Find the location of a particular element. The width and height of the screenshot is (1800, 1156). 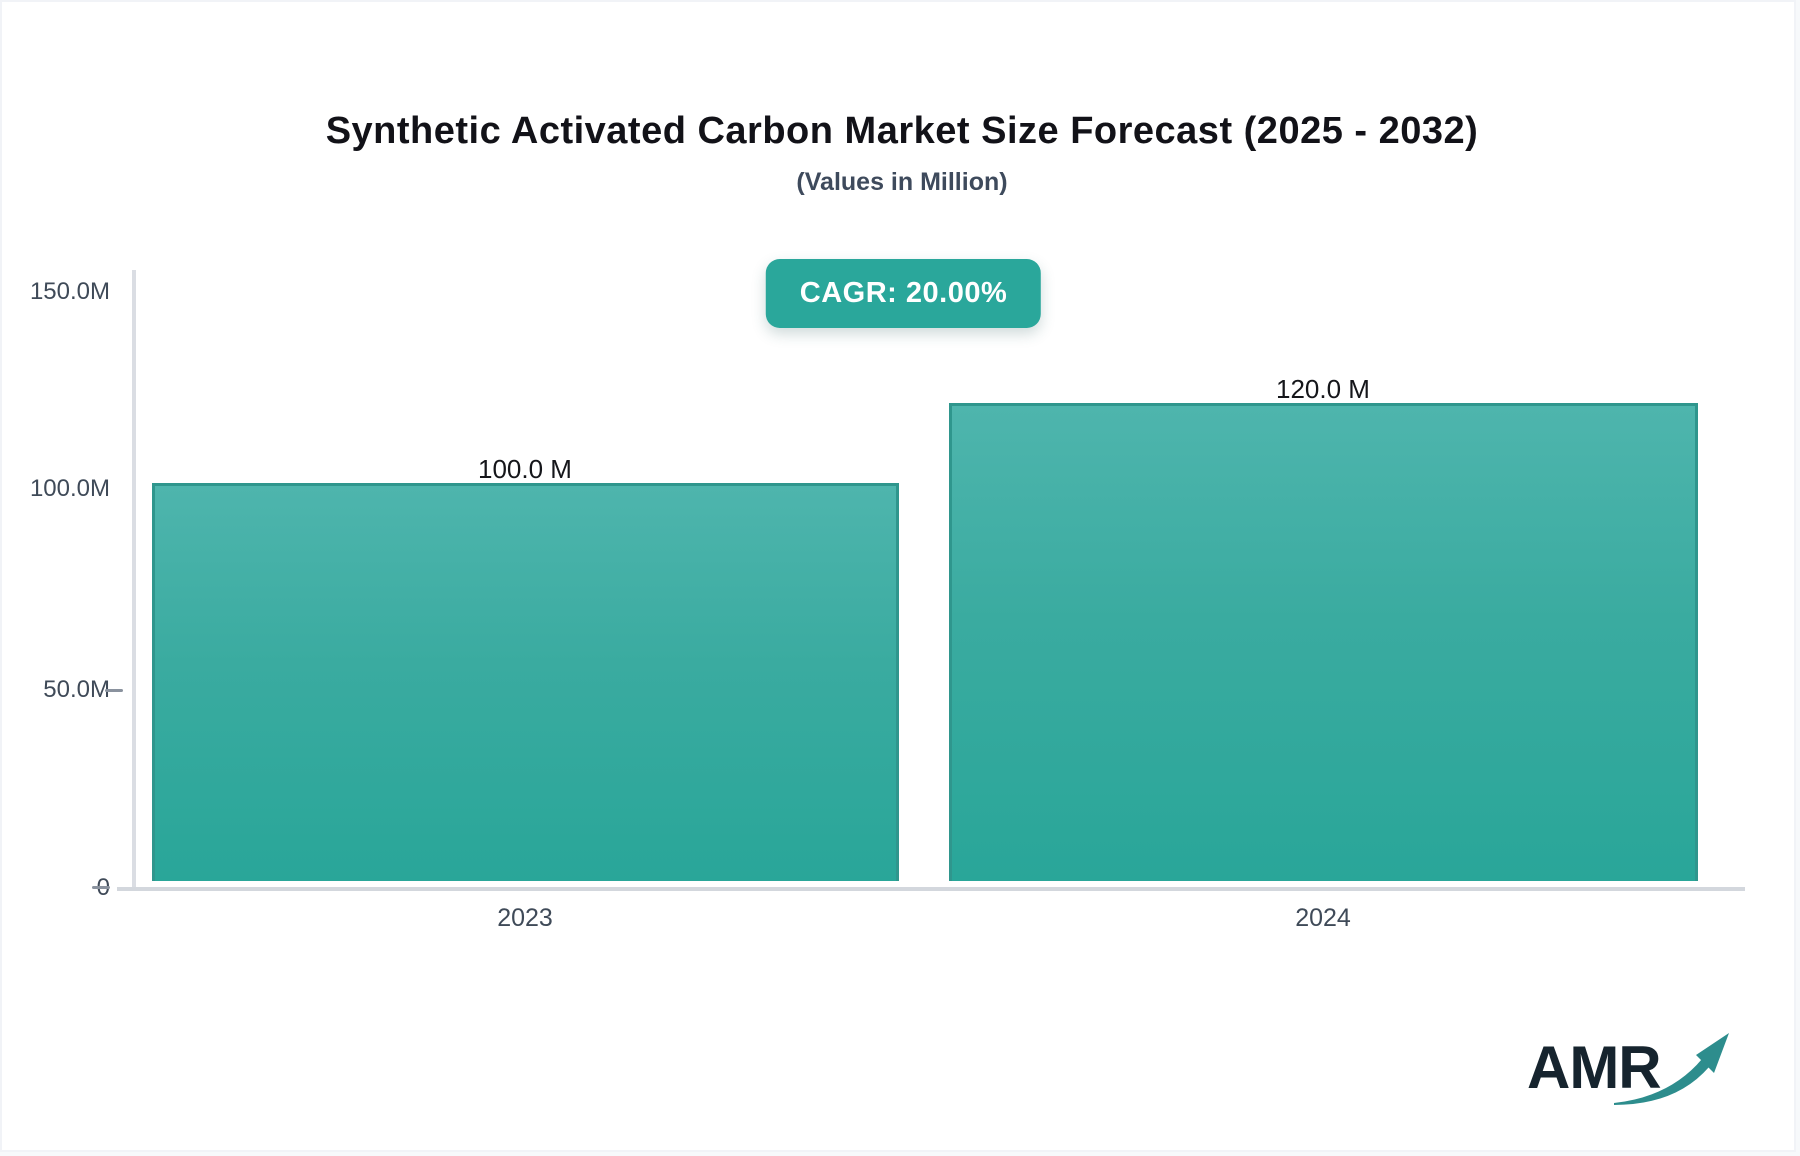

amr-logo: AMR is located at coordinates (1632, 1072).